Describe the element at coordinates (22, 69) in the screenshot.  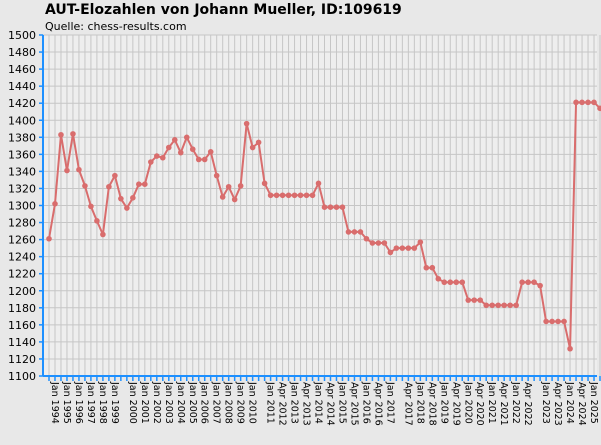
I see `y-tick-label: 1460` at that location.